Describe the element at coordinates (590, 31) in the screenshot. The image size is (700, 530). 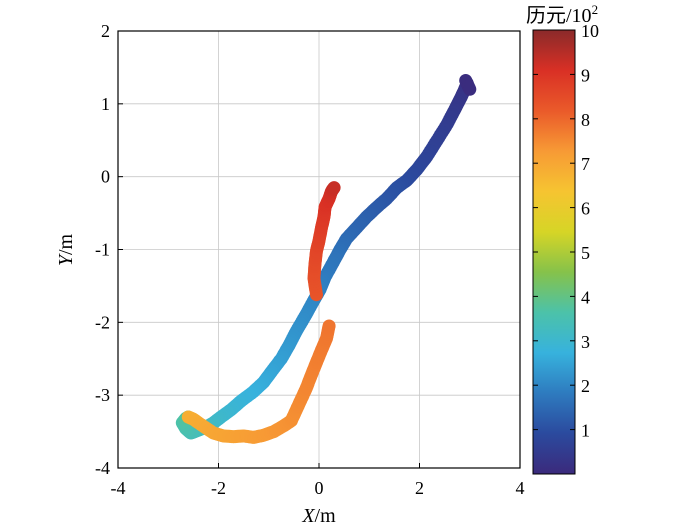
I see `colorbar-tick-label: 10` at that location.